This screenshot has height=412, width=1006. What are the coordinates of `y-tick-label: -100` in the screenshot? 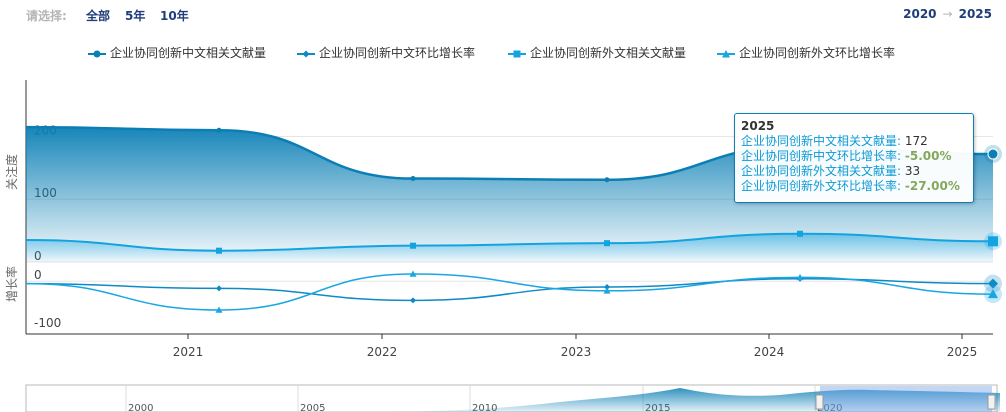 It's located at (47, 323).